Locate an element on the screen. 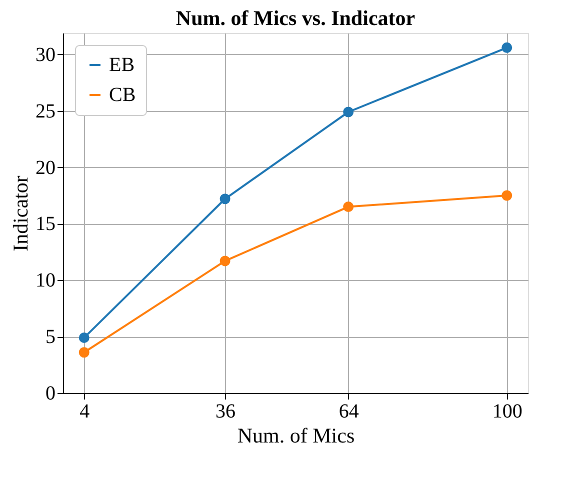 This screenshot has height=488, width=588. y-tick-label: 0 is located at coordinates (51, 393).